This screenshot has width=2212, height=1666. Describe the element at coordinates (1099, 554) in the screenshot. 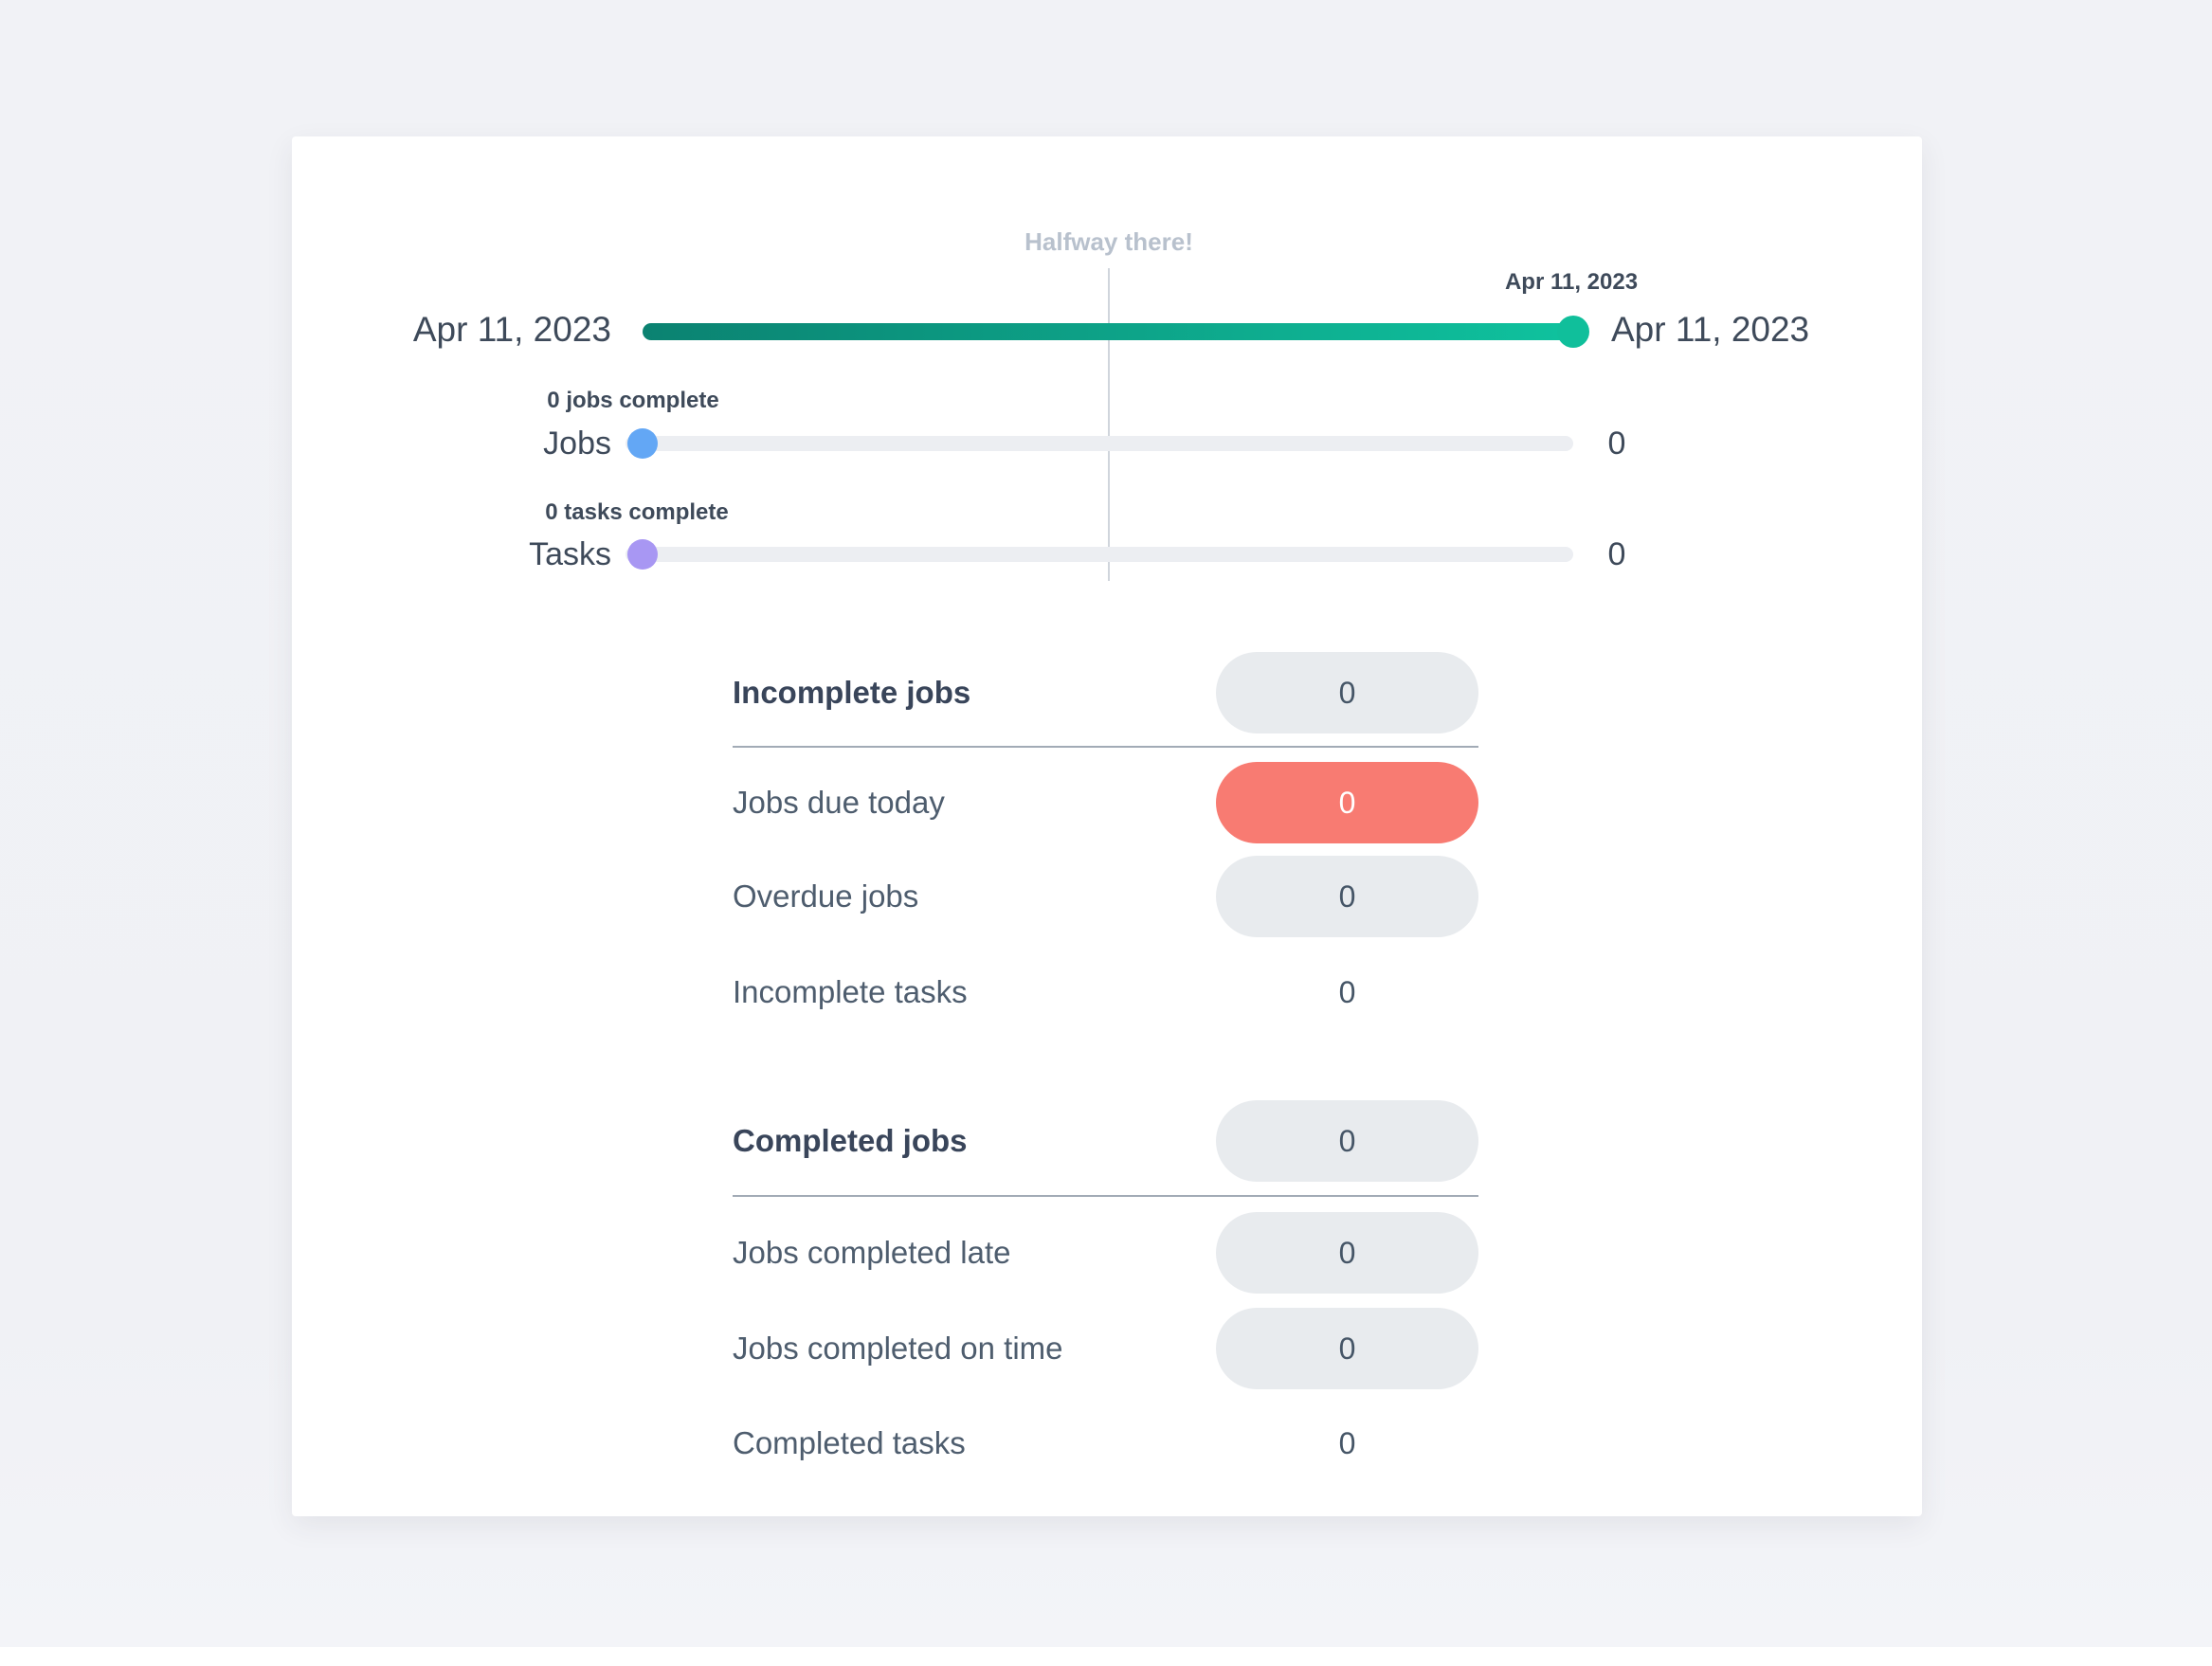

I see `tasks-progress-track` at that location.